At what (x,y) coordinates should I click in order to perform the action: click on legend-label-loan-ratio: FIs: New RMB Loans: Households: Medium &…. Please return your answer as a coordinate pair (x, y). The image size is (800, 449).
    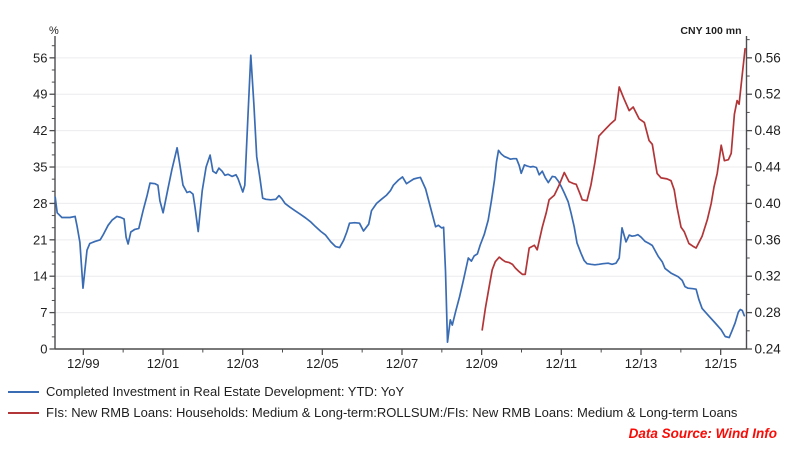
    Looking at the image, I should click on (392, 412).